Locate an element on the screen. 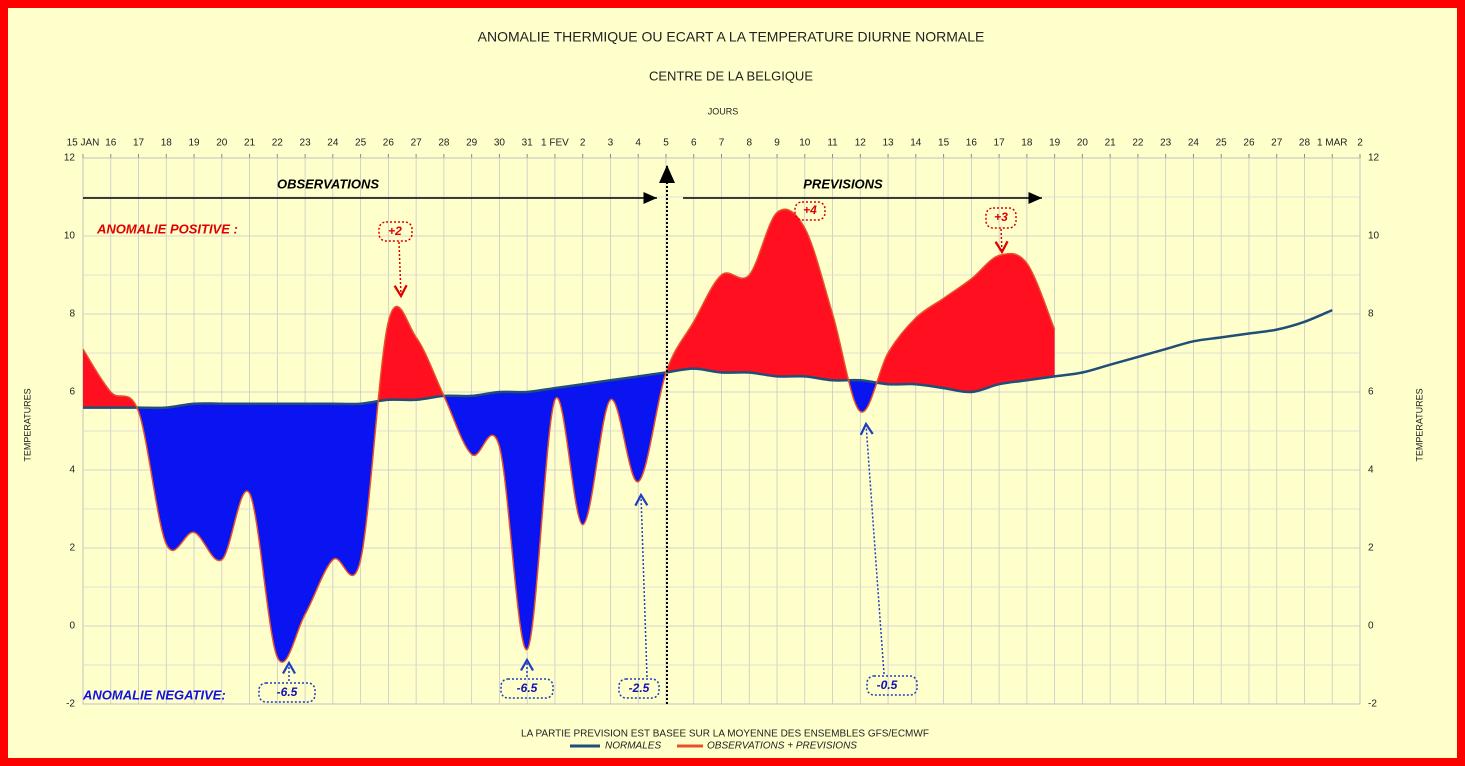 Image resolution: width=1465 pixels, height=766 pixels. y2-tick-label: 10 is located at coordinates (1374, 236).